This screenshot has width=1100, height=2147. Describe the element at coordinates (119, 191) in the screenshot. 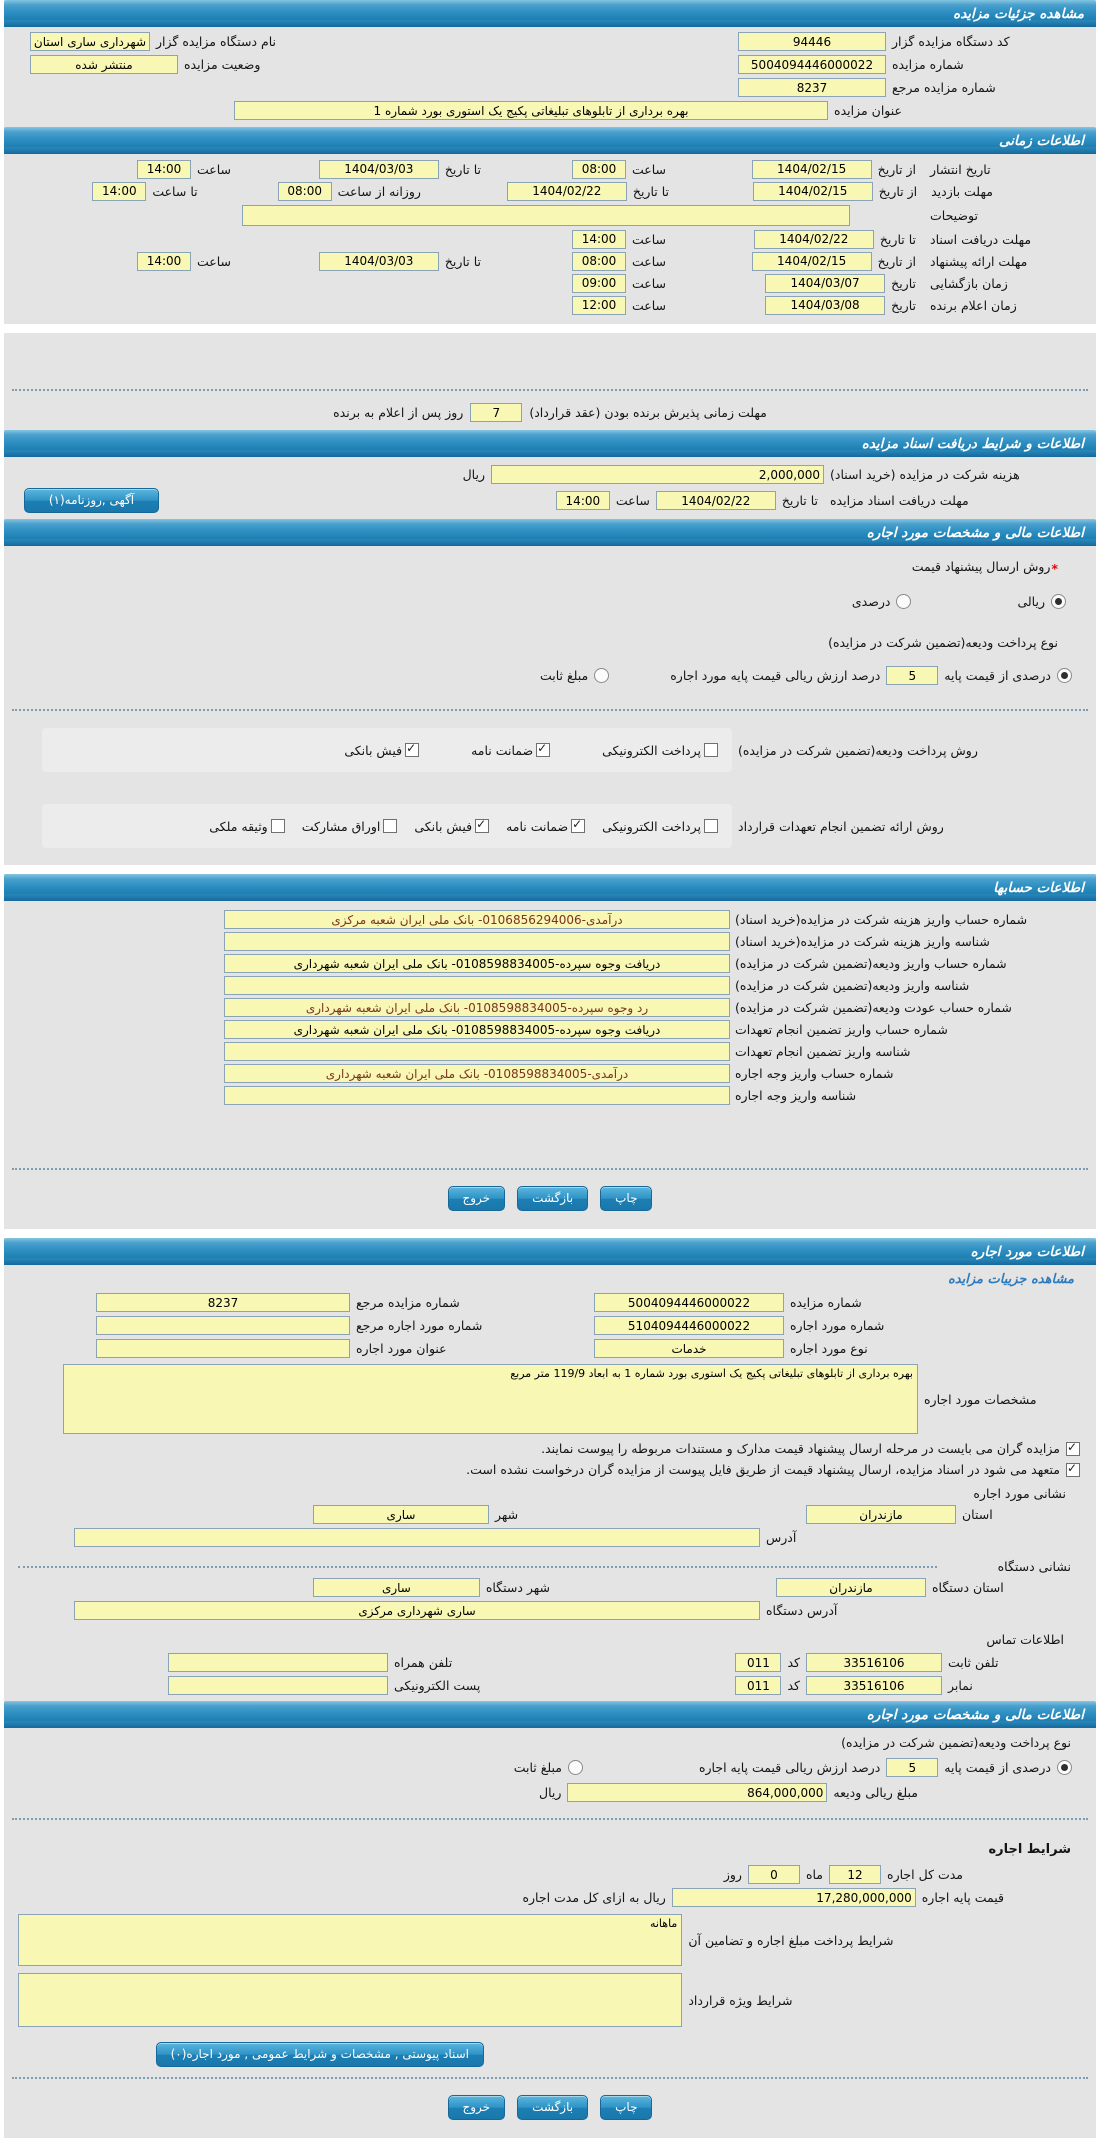

I see `visit-until-time-field` at that location.